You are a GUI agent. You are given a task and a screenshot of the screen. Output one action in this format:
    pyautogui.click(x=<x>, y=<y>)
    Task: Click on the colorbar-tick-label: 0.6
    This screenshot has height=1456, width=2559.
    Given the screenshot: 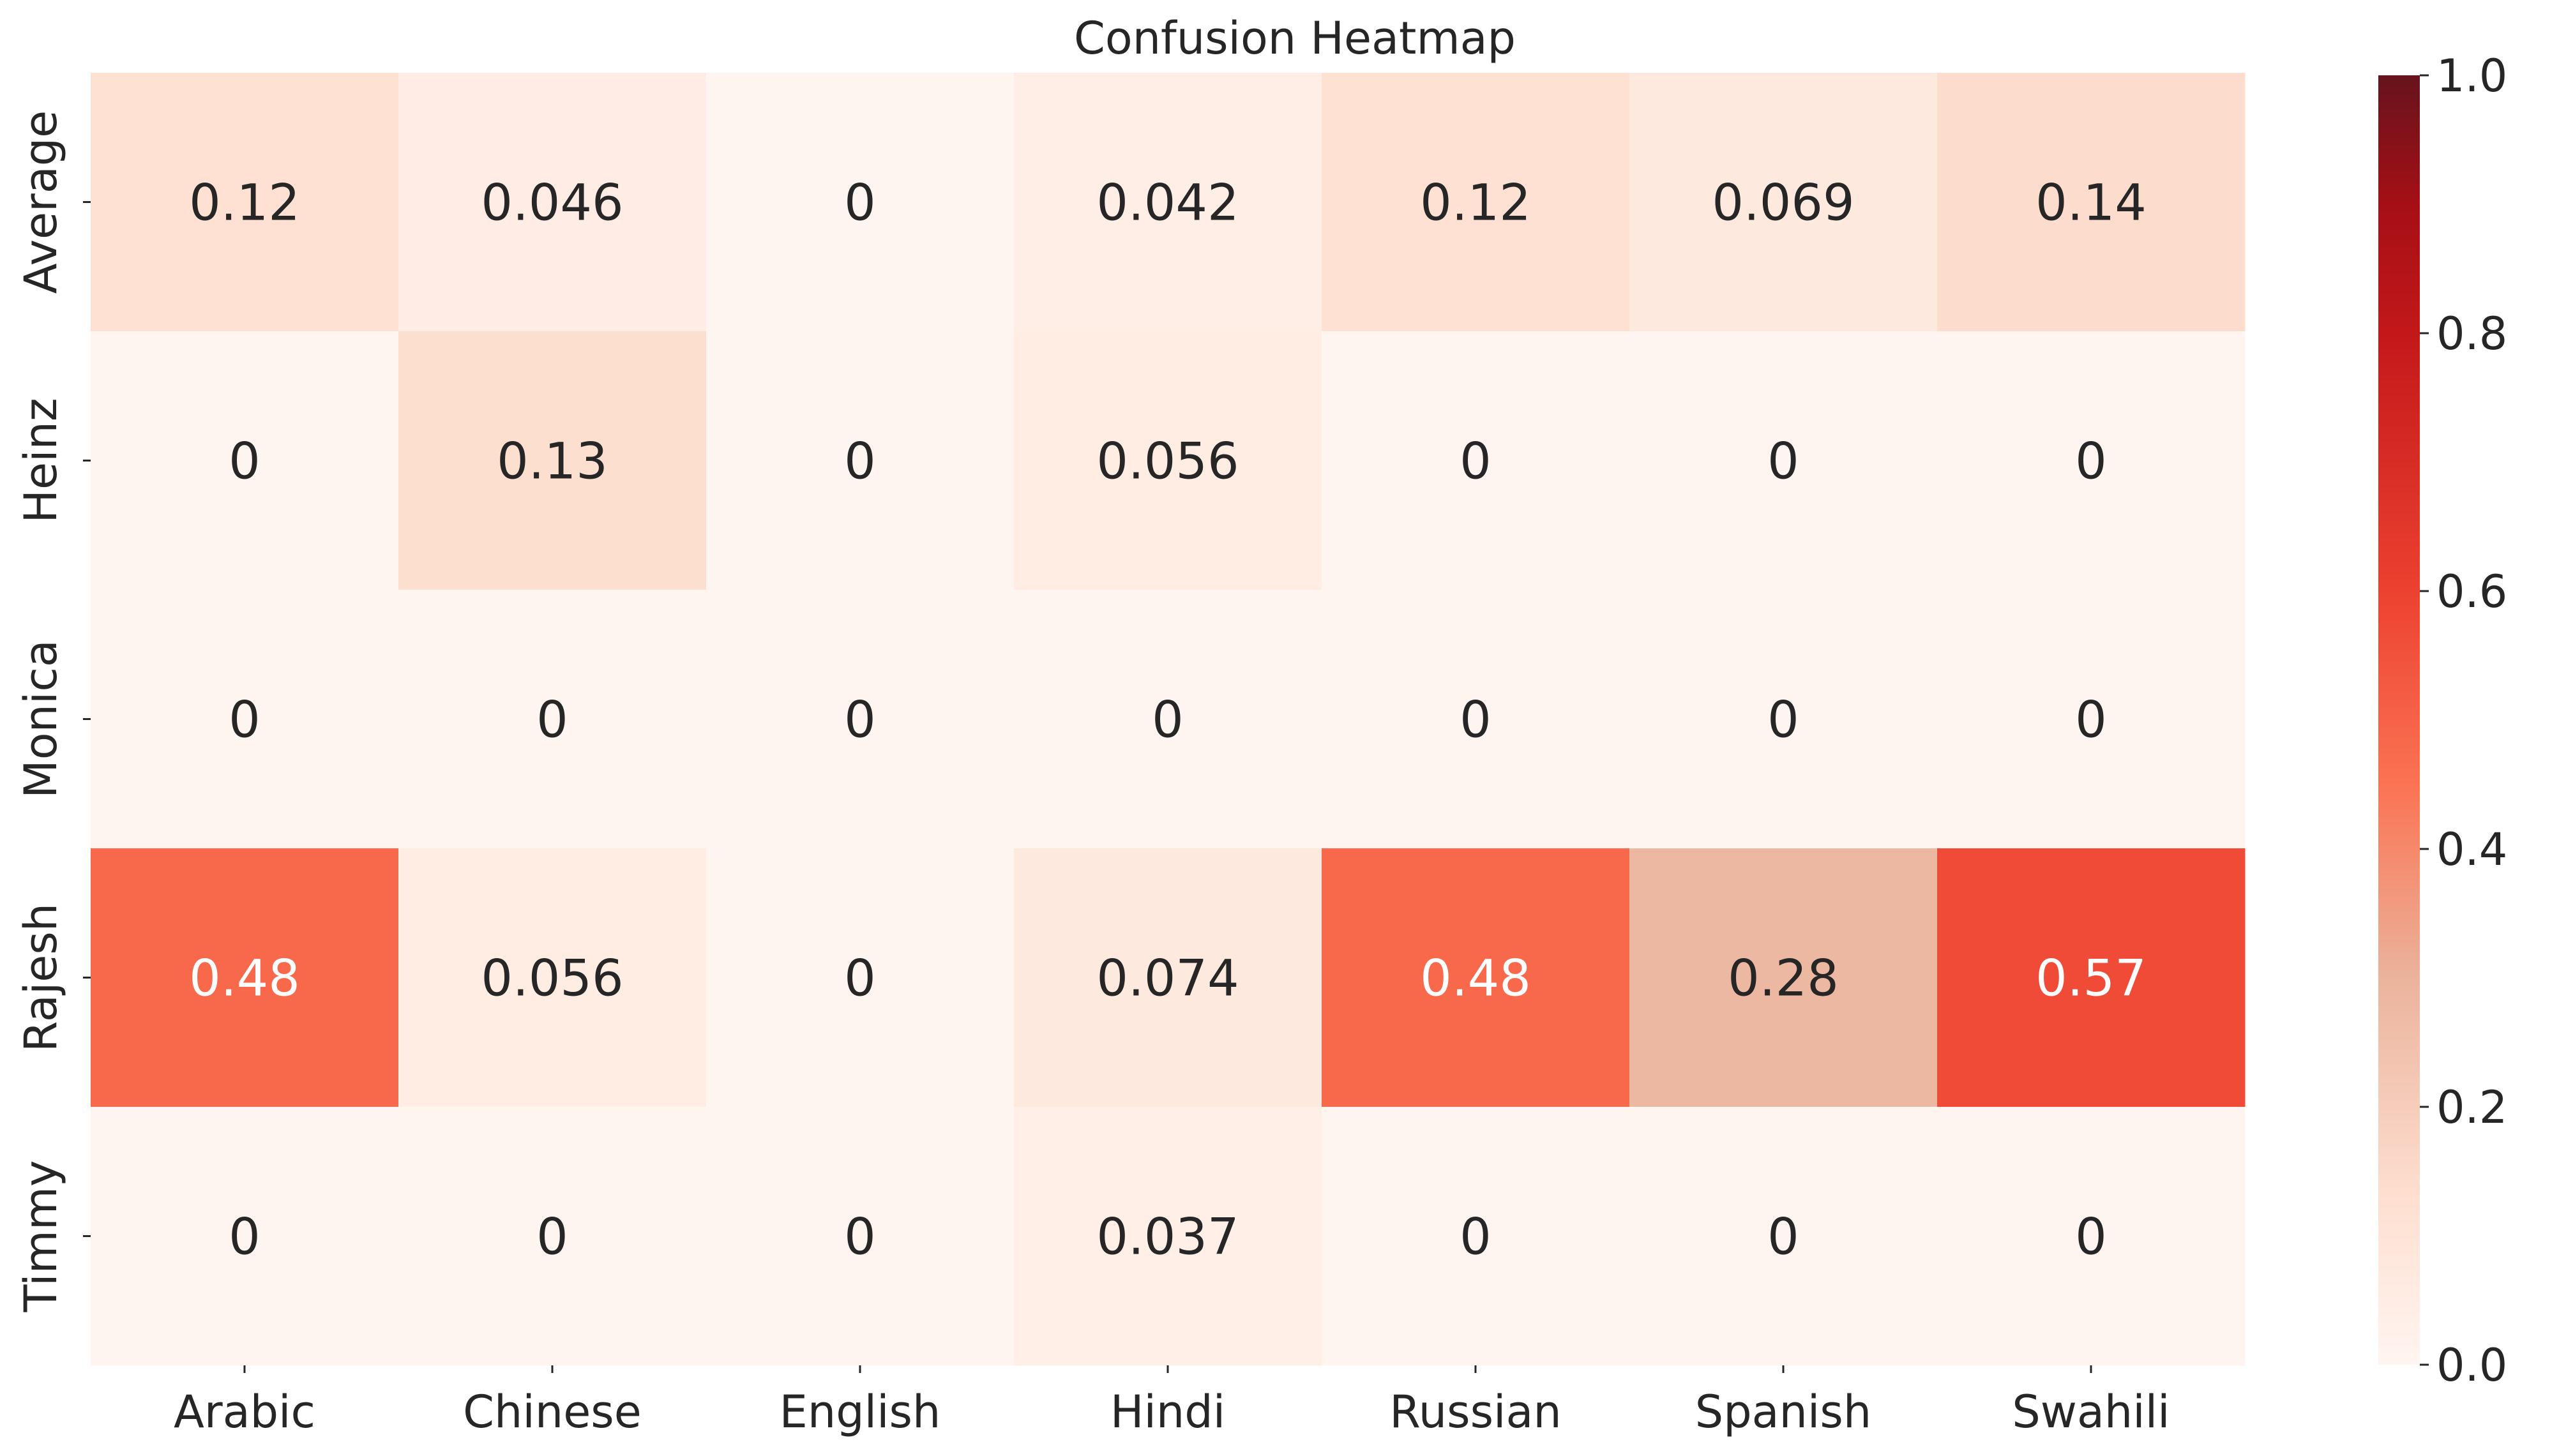 What is the action you would take?
    pyautogui.click(x=2471, y=592)
    